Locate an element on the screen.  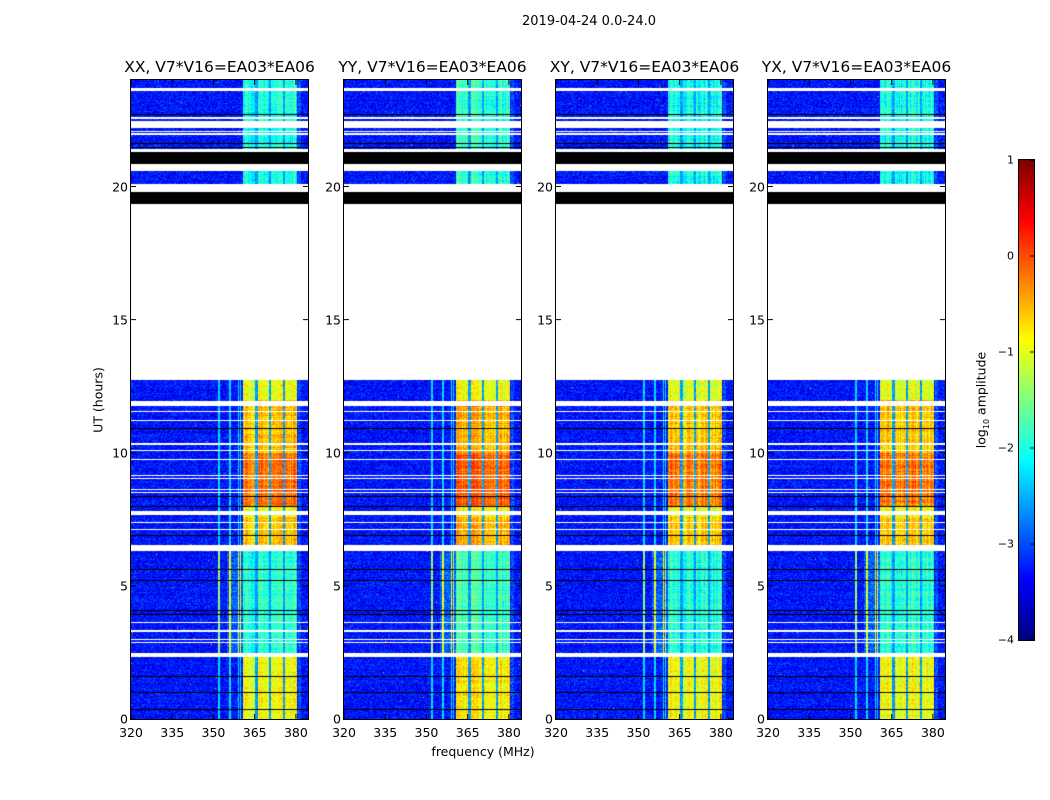
colorbar-tick-label: 1 is located at coordinates (1010, 160).